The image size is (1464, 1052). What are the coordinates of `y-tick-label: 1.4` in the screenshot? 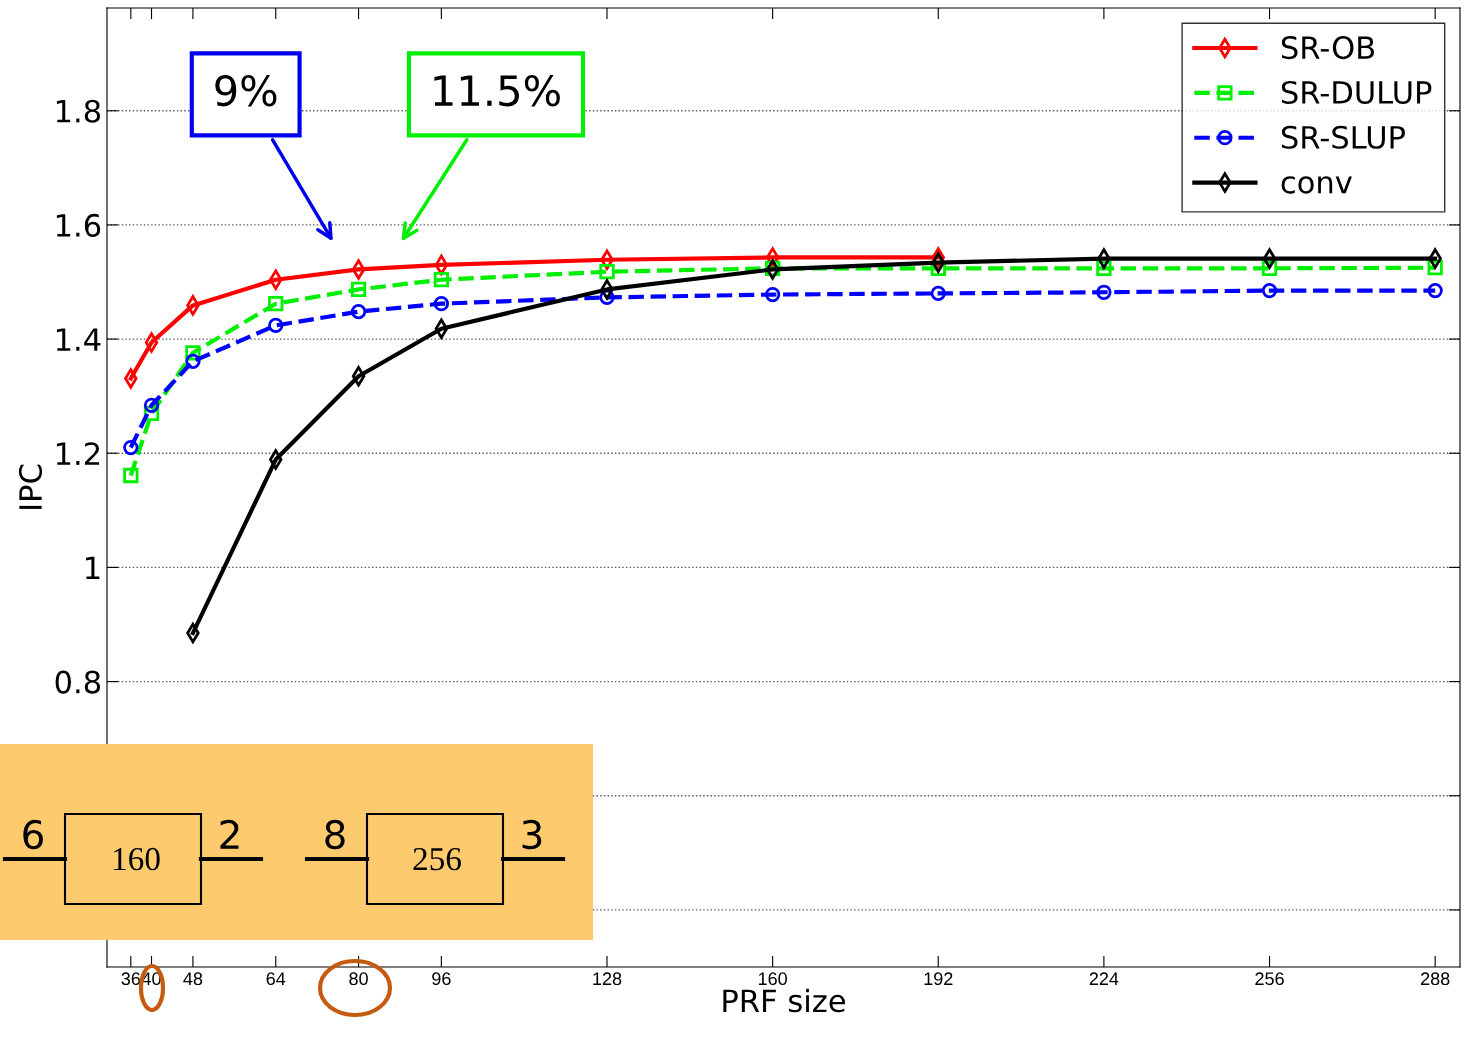 It's located at (78, 339).